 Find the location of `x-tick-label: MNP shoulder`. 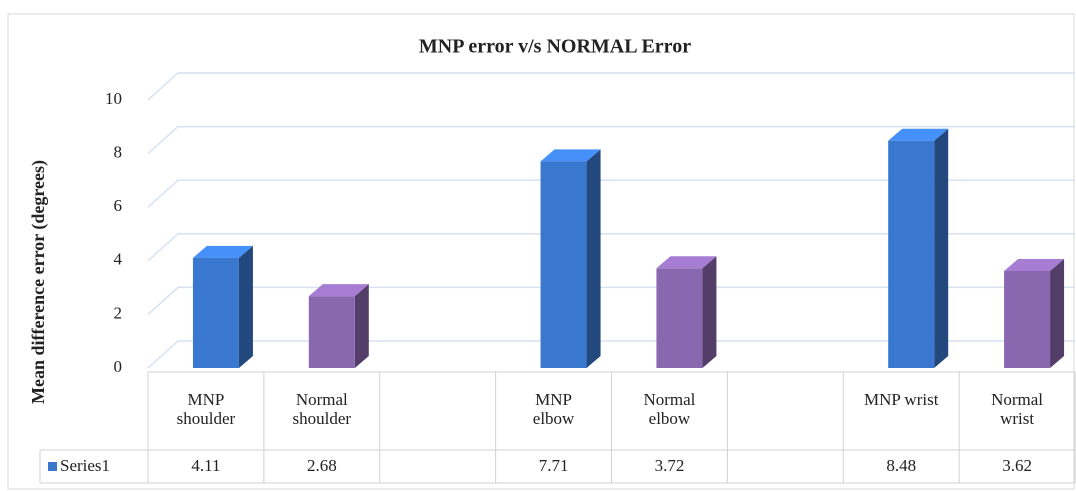

x-tick-label: MNP shoulder is located at coordinates (206, 409).